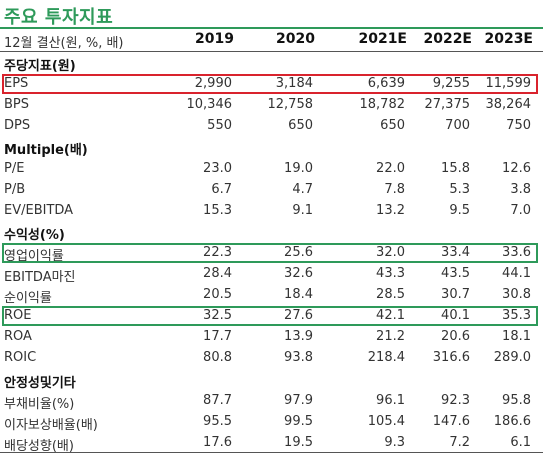  What do you see at coordinates (386, 84) in the screenshot?
I see `cell-2021e: 6,639` at bounding box center [386, 84].